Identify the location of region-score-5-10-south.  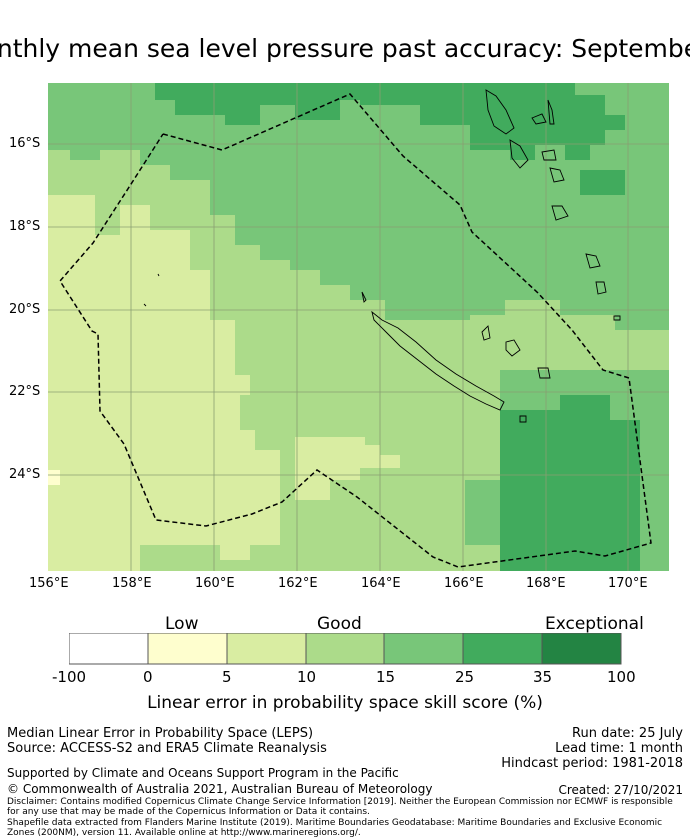
(347, 468).